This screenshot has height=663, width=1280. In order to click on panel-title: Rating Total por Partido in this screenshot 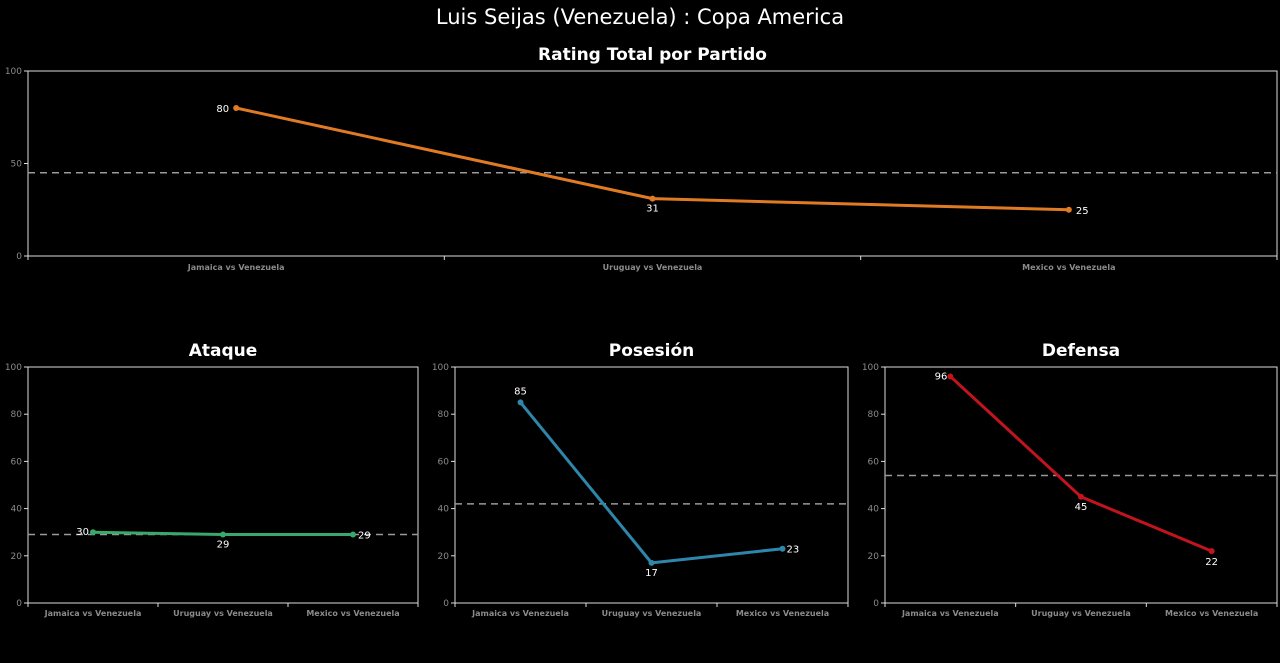, I will do `click(652, 55)`.